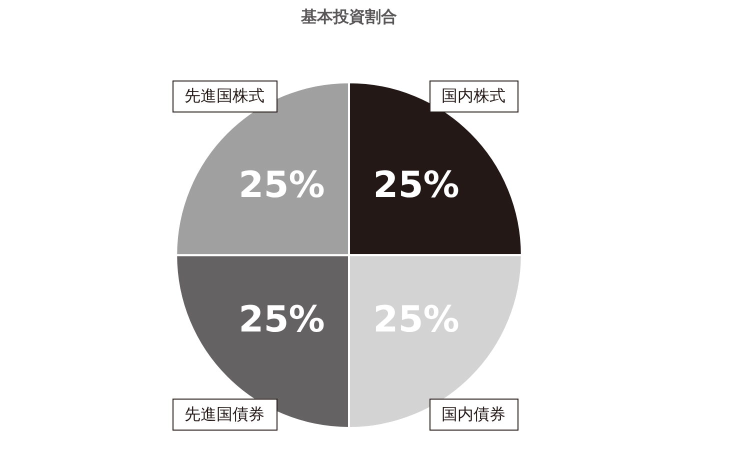 The image size is (732, 465). Describe the element at coordinates (348, 16) in the screenshot. I see `chart-title: 基本投資割合` at that location.